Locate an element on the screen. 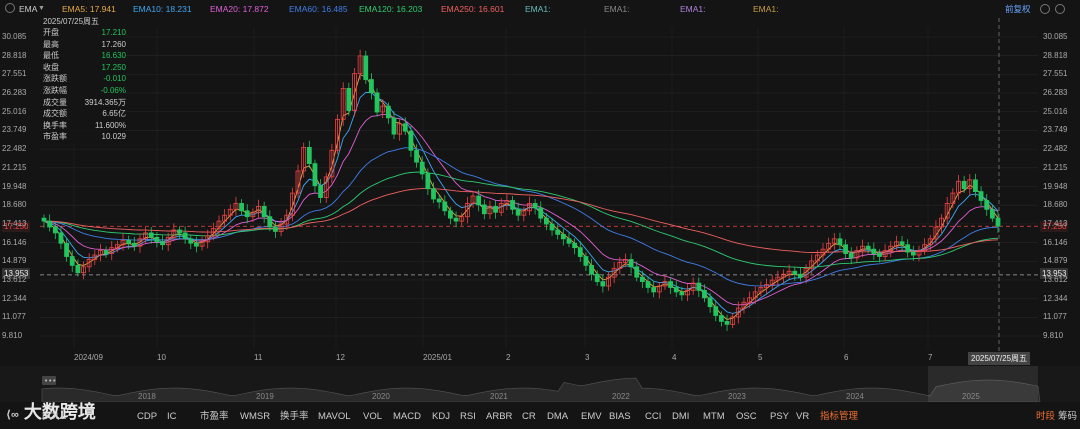 The width and height of the screenshot is (1080, 429). navigator-year-label: 2023 is located at coordinates (737, 396).